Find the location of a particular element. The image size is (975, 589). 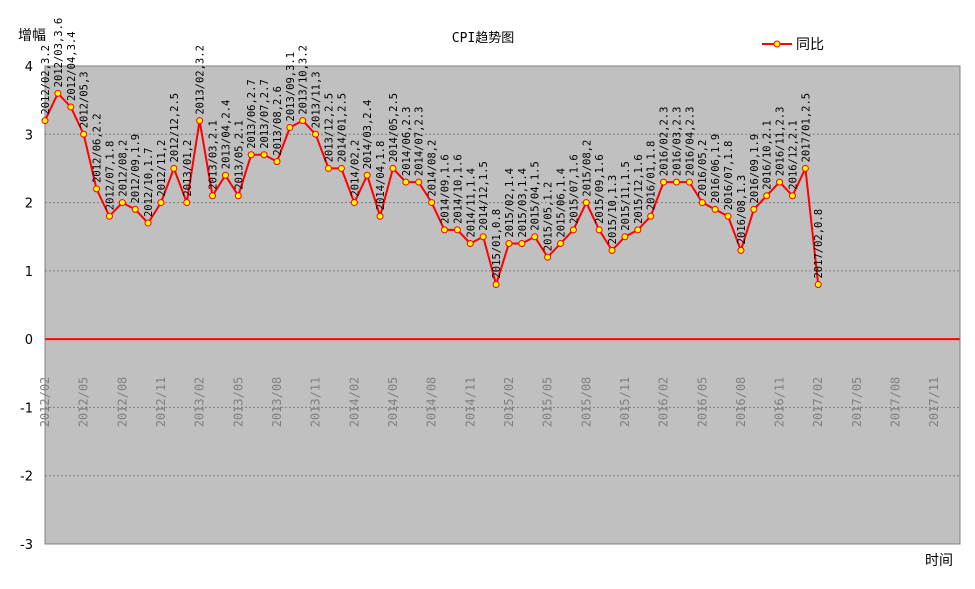

data-label: 2014/06,2.3 is located at coordinates (407, 142).